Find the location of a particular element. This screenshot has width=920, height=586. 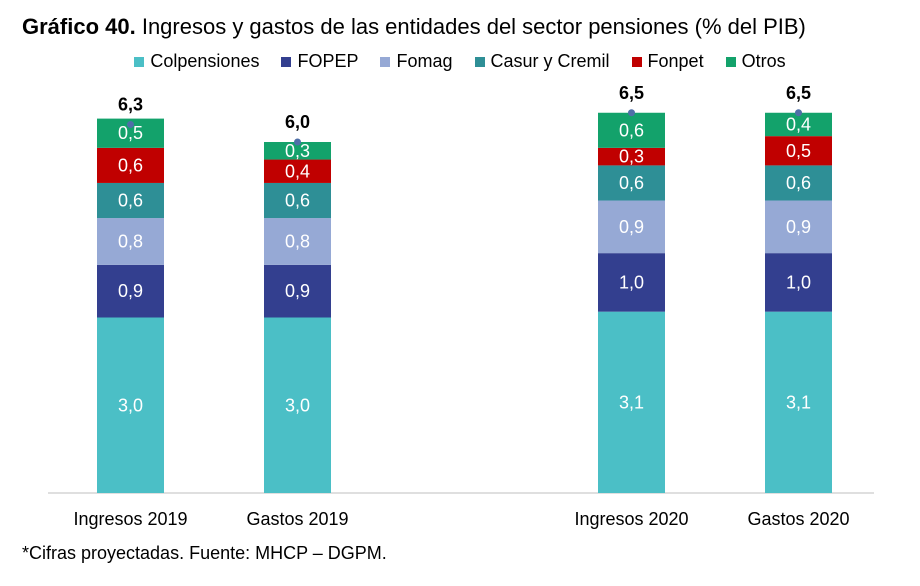

legend-label: Otros is located at coordinates (763, 61).